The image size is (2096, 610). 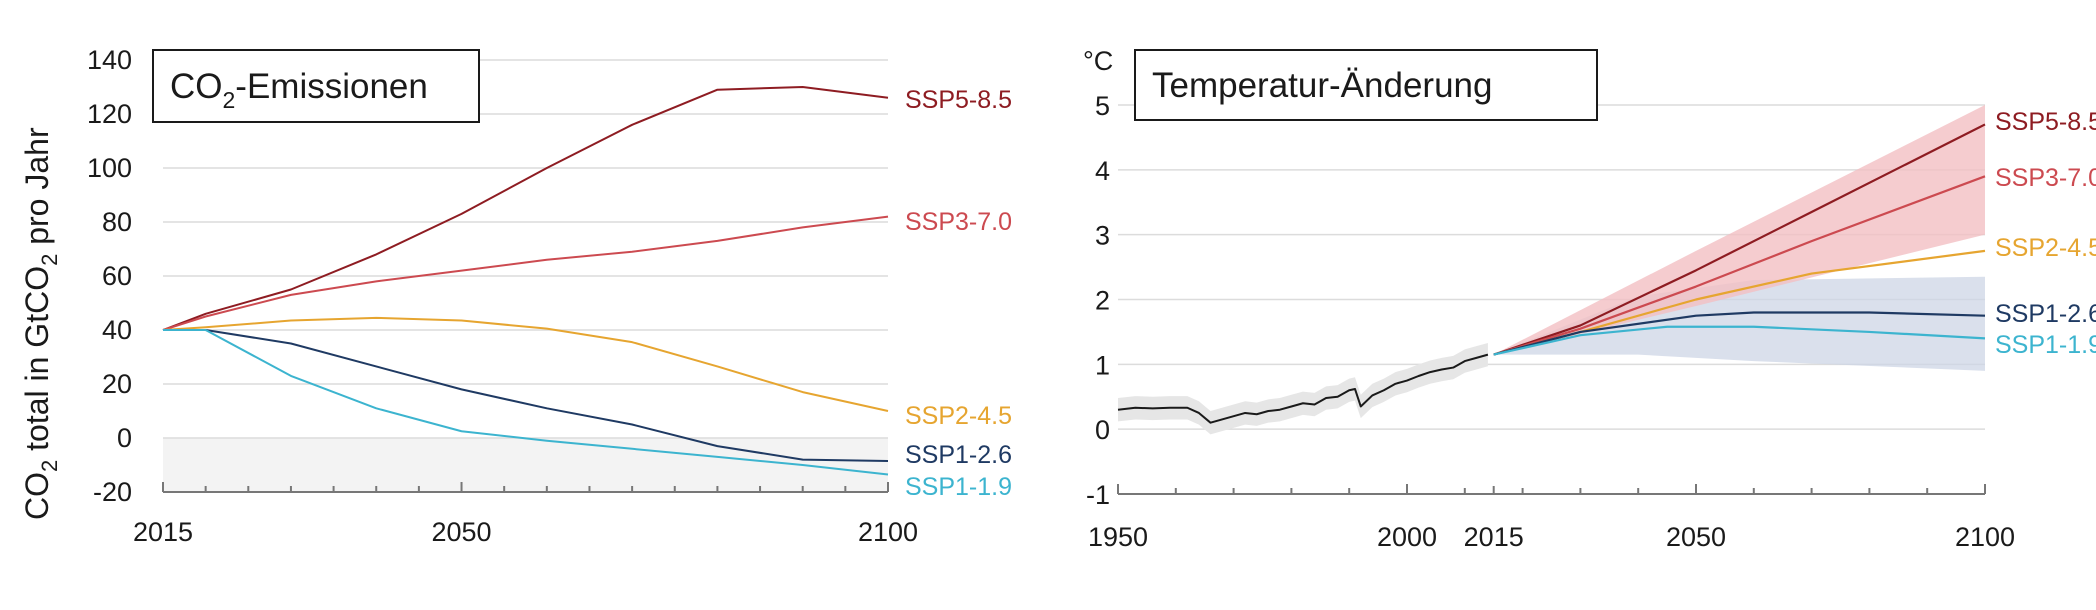 What do you see at coordinates (1322, 85) in the screenshot?
I see `chart-title: Temperatur-Änderung` at bounding box center [1322, 85].